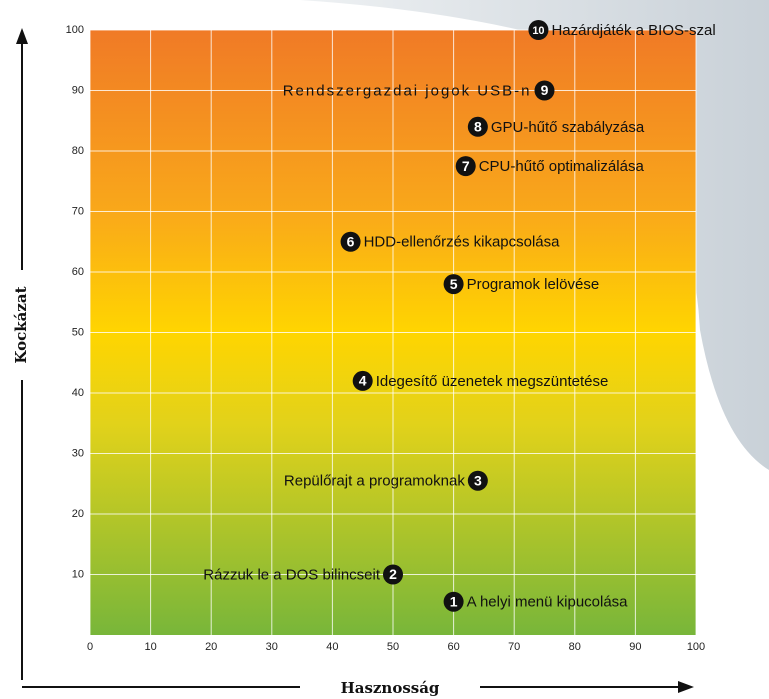  I want to click on marker-number: 1, so click(454, 601).